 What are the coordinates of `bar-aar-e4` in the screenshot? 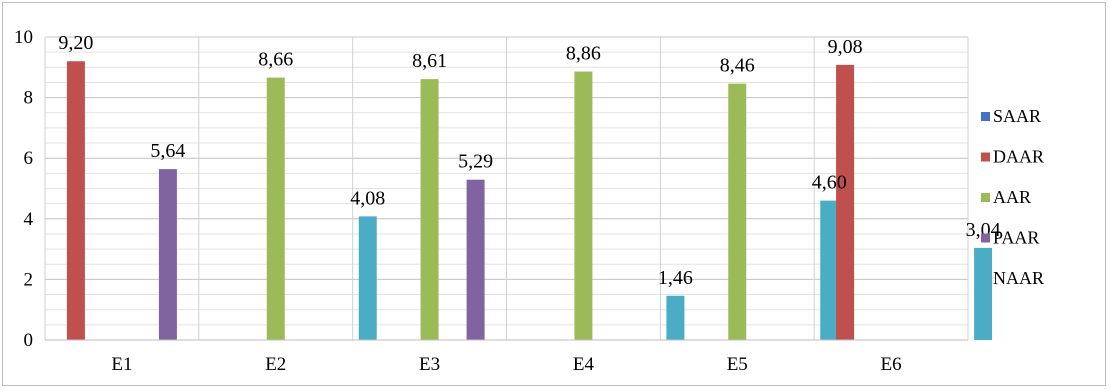 It's located at (583, 206).